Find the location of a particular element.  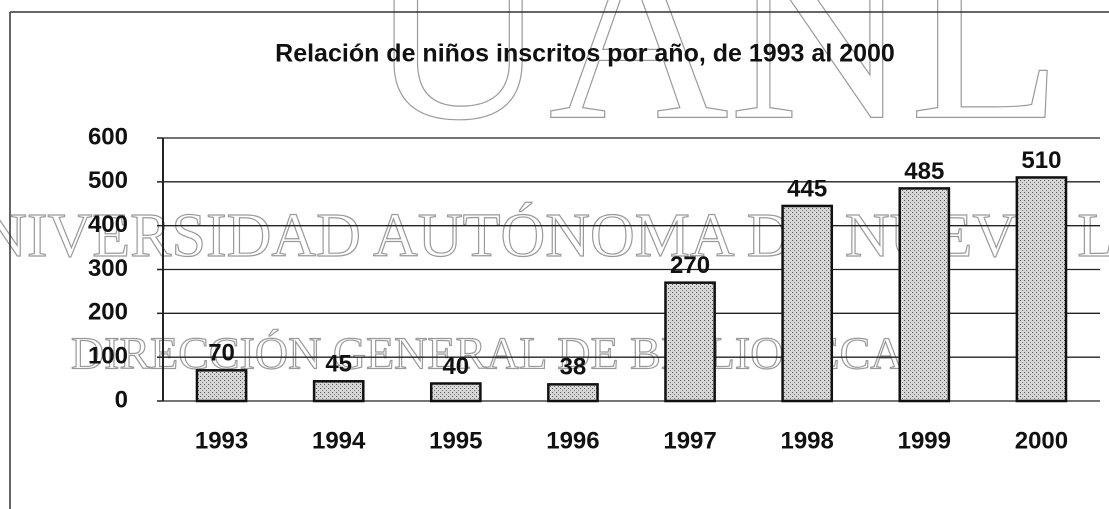

y-tick-label: 600 is located at coordinates (108, 136).